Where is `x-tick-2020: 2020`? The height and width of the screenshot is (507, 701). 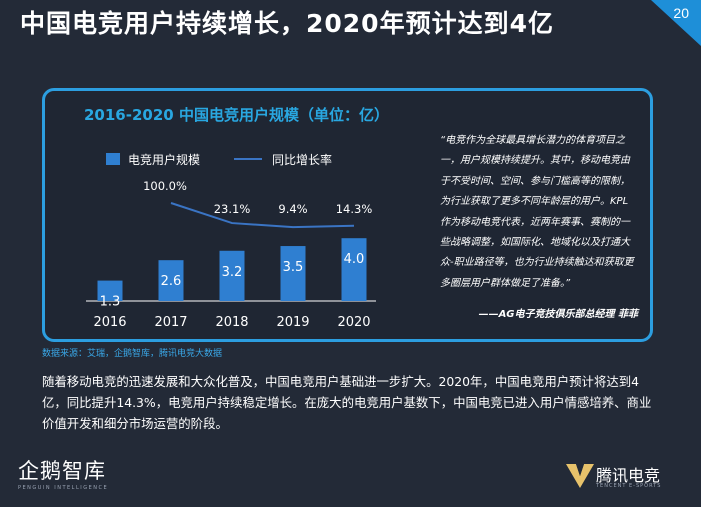
x-tick-2020: 2020 is located at coordinates (353, 322).